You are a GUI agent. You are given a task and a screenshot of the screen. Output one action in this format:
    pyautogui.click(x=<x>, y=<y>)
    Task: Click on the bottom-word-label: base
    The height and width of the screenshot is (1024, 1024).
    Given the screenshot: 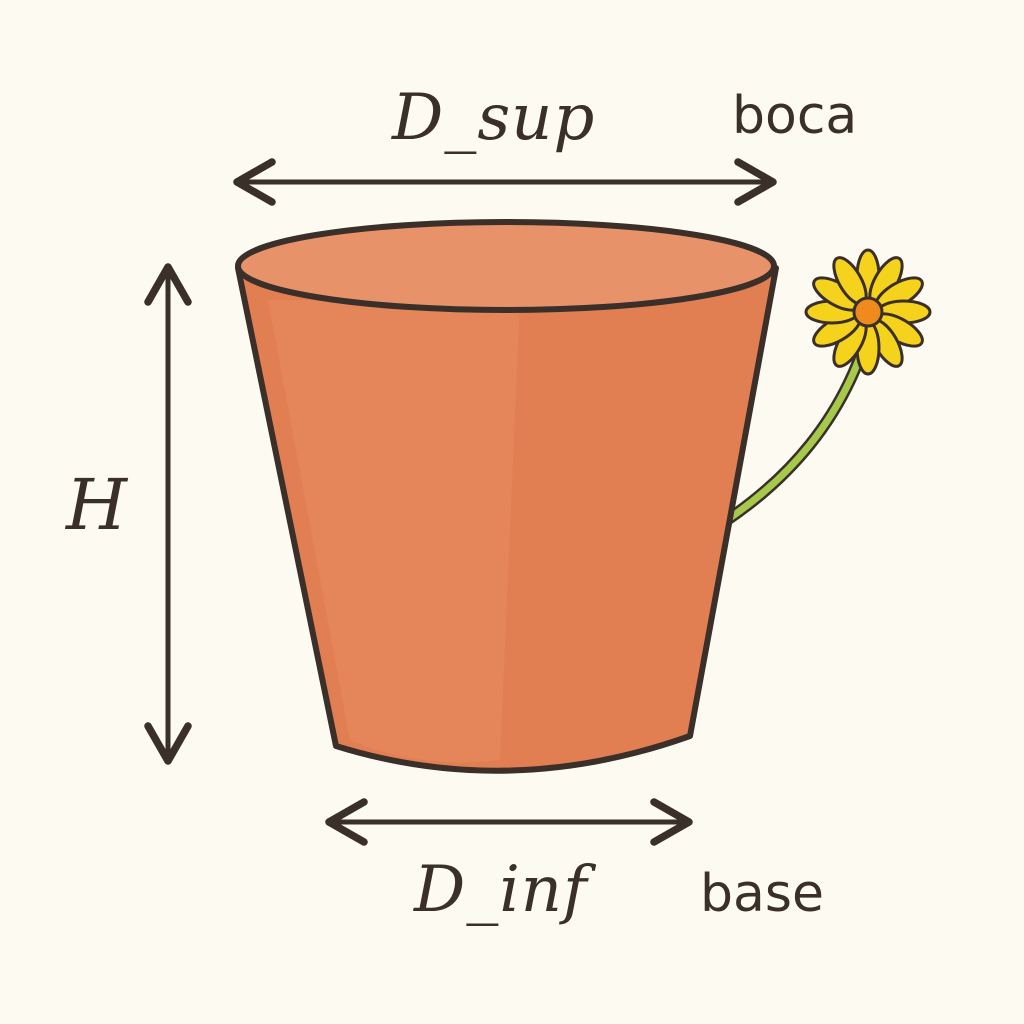 What is the action you would take?
    pyautogui.click(x=762, y=894)
    